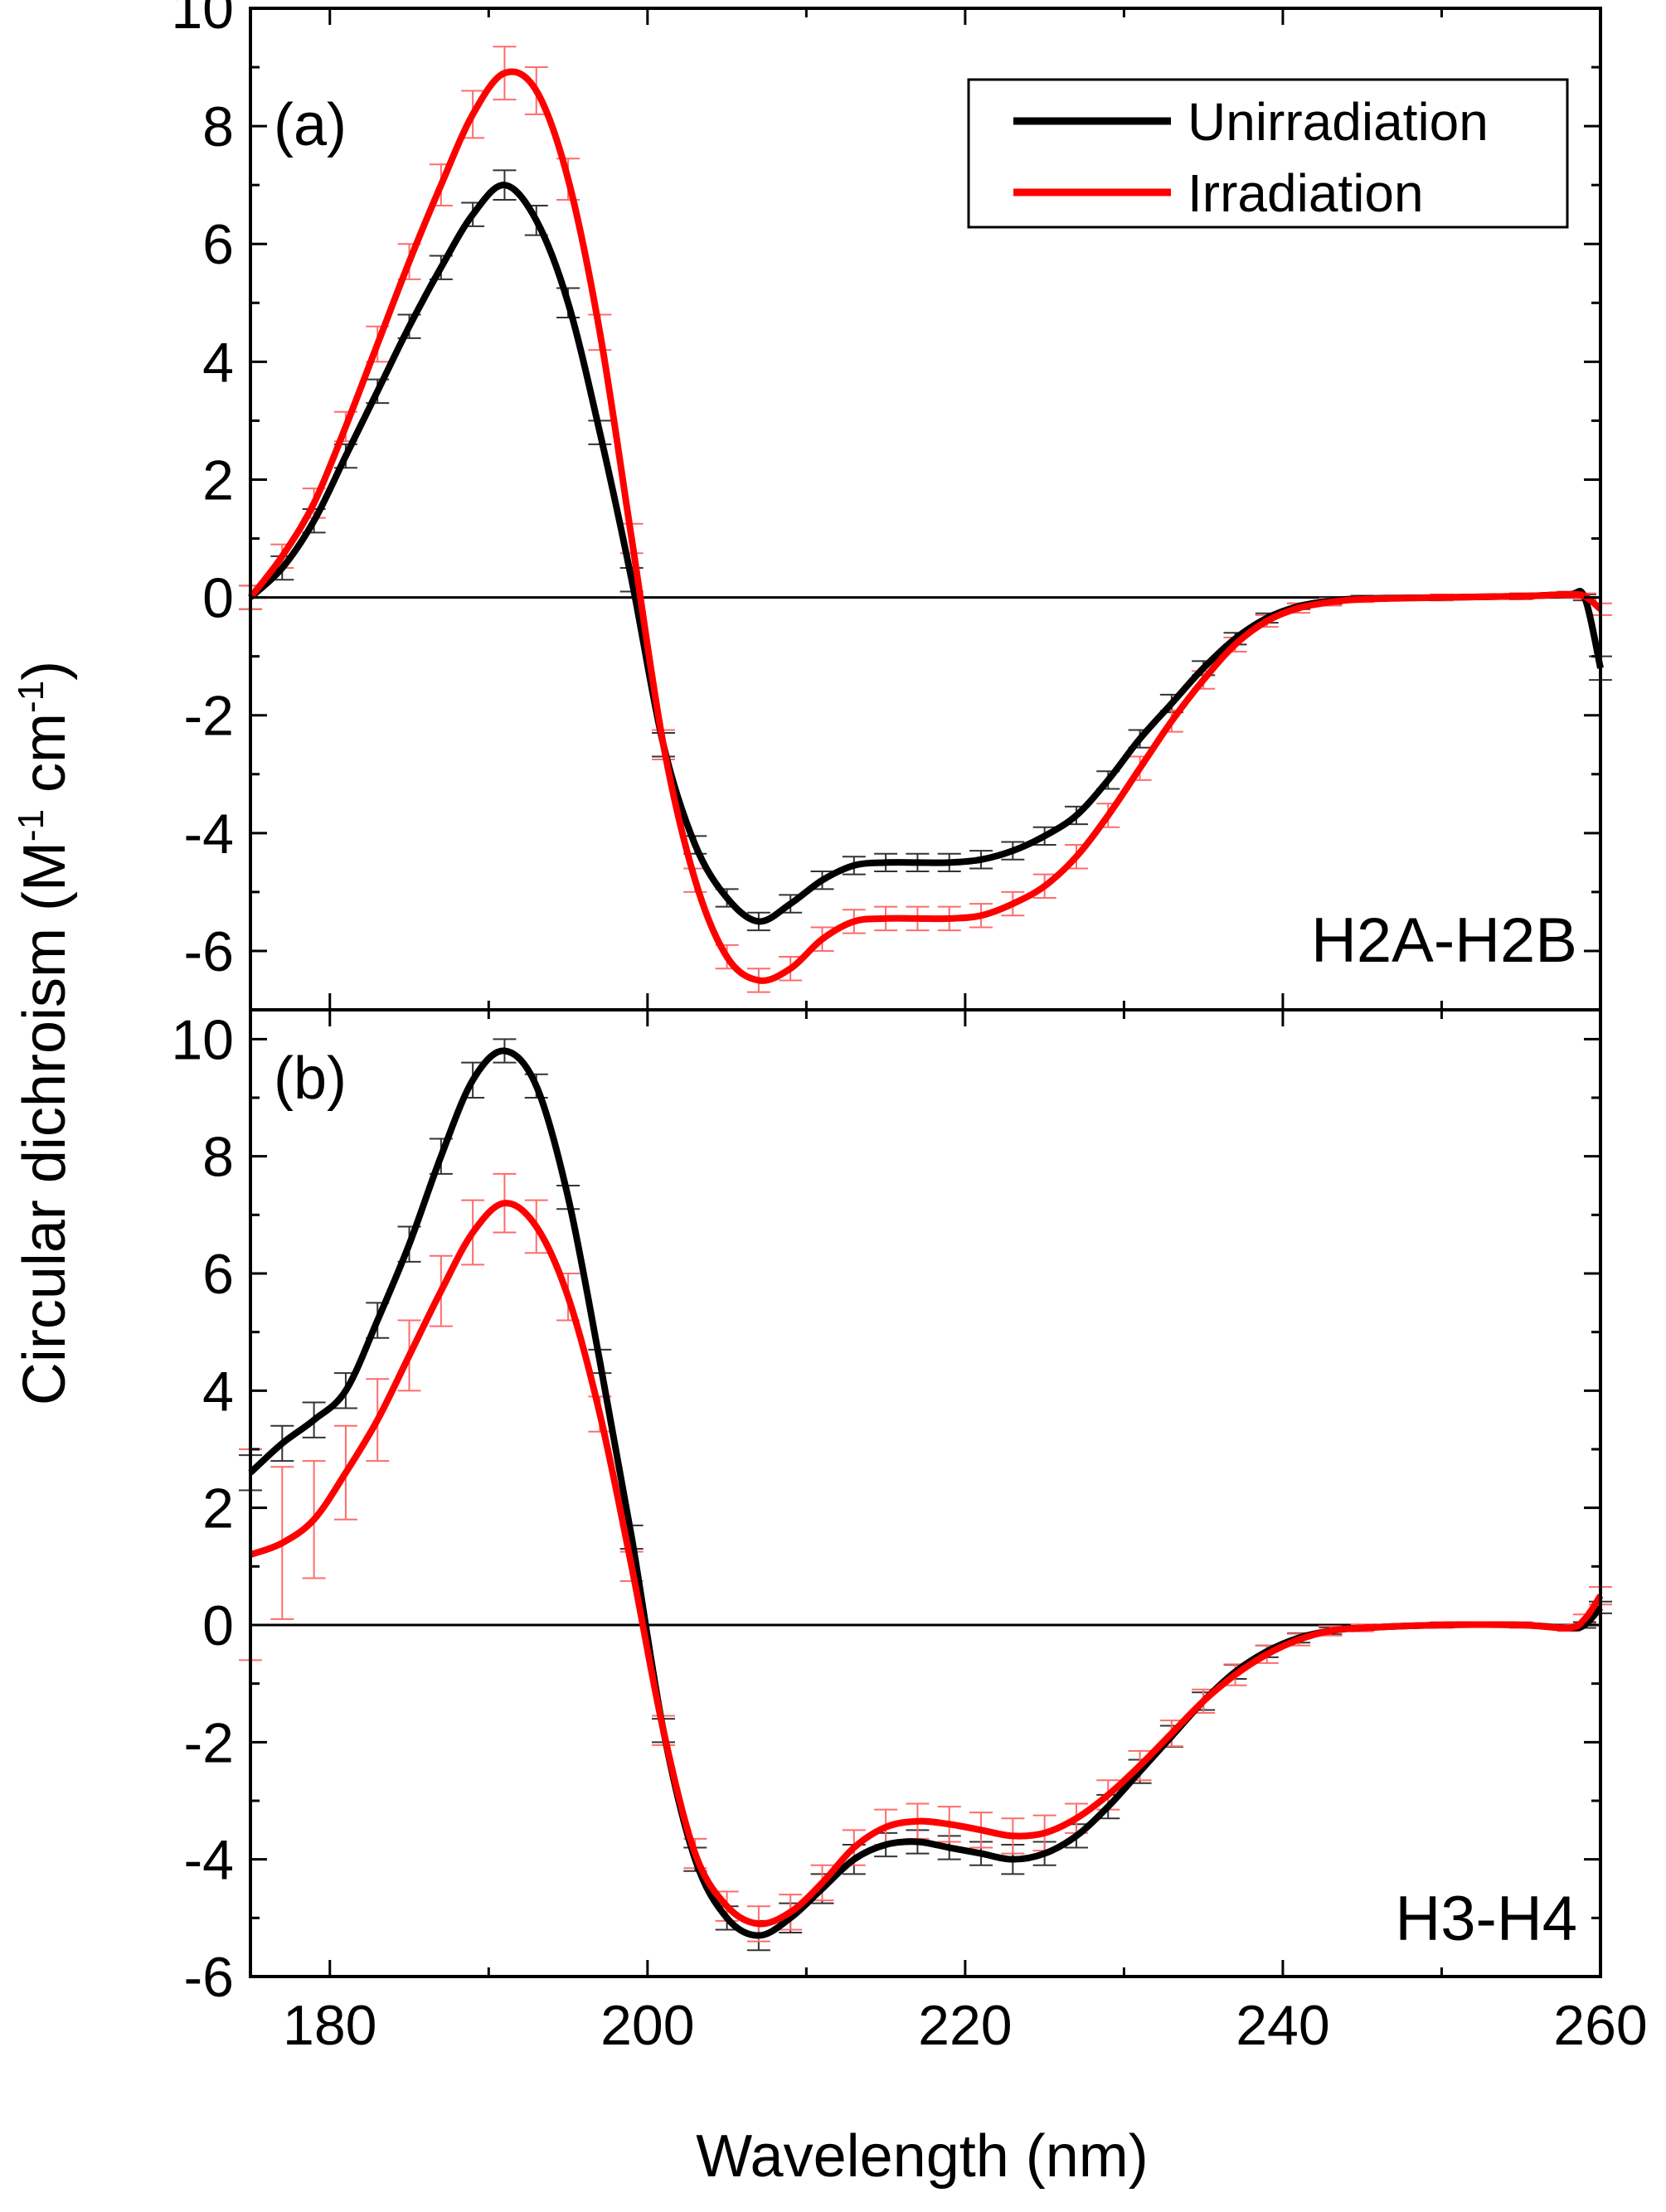 Image resolution: width=1666 pixels, height=2212 pixels. Describe the element at coordinates (218, 598) in the screenshot. I see `h2a-h2b-y-tick-label: 0` at that location.